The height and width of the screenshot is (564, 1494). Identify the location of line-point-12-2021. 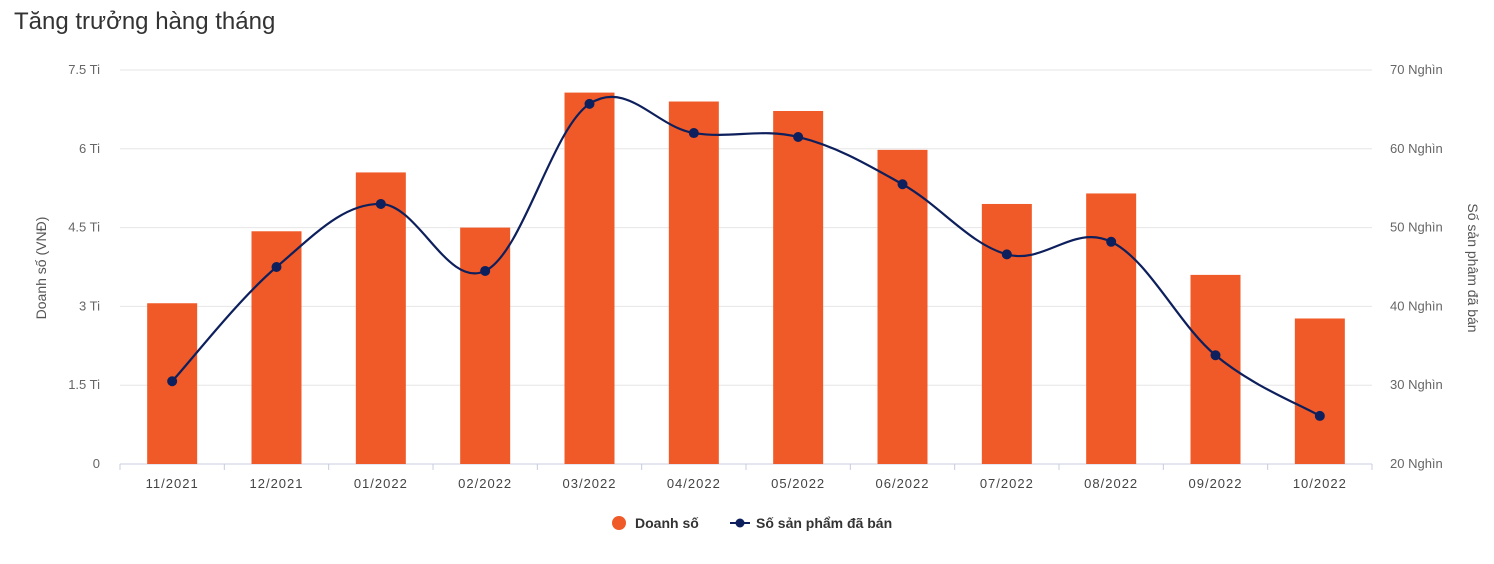
(276, 267).